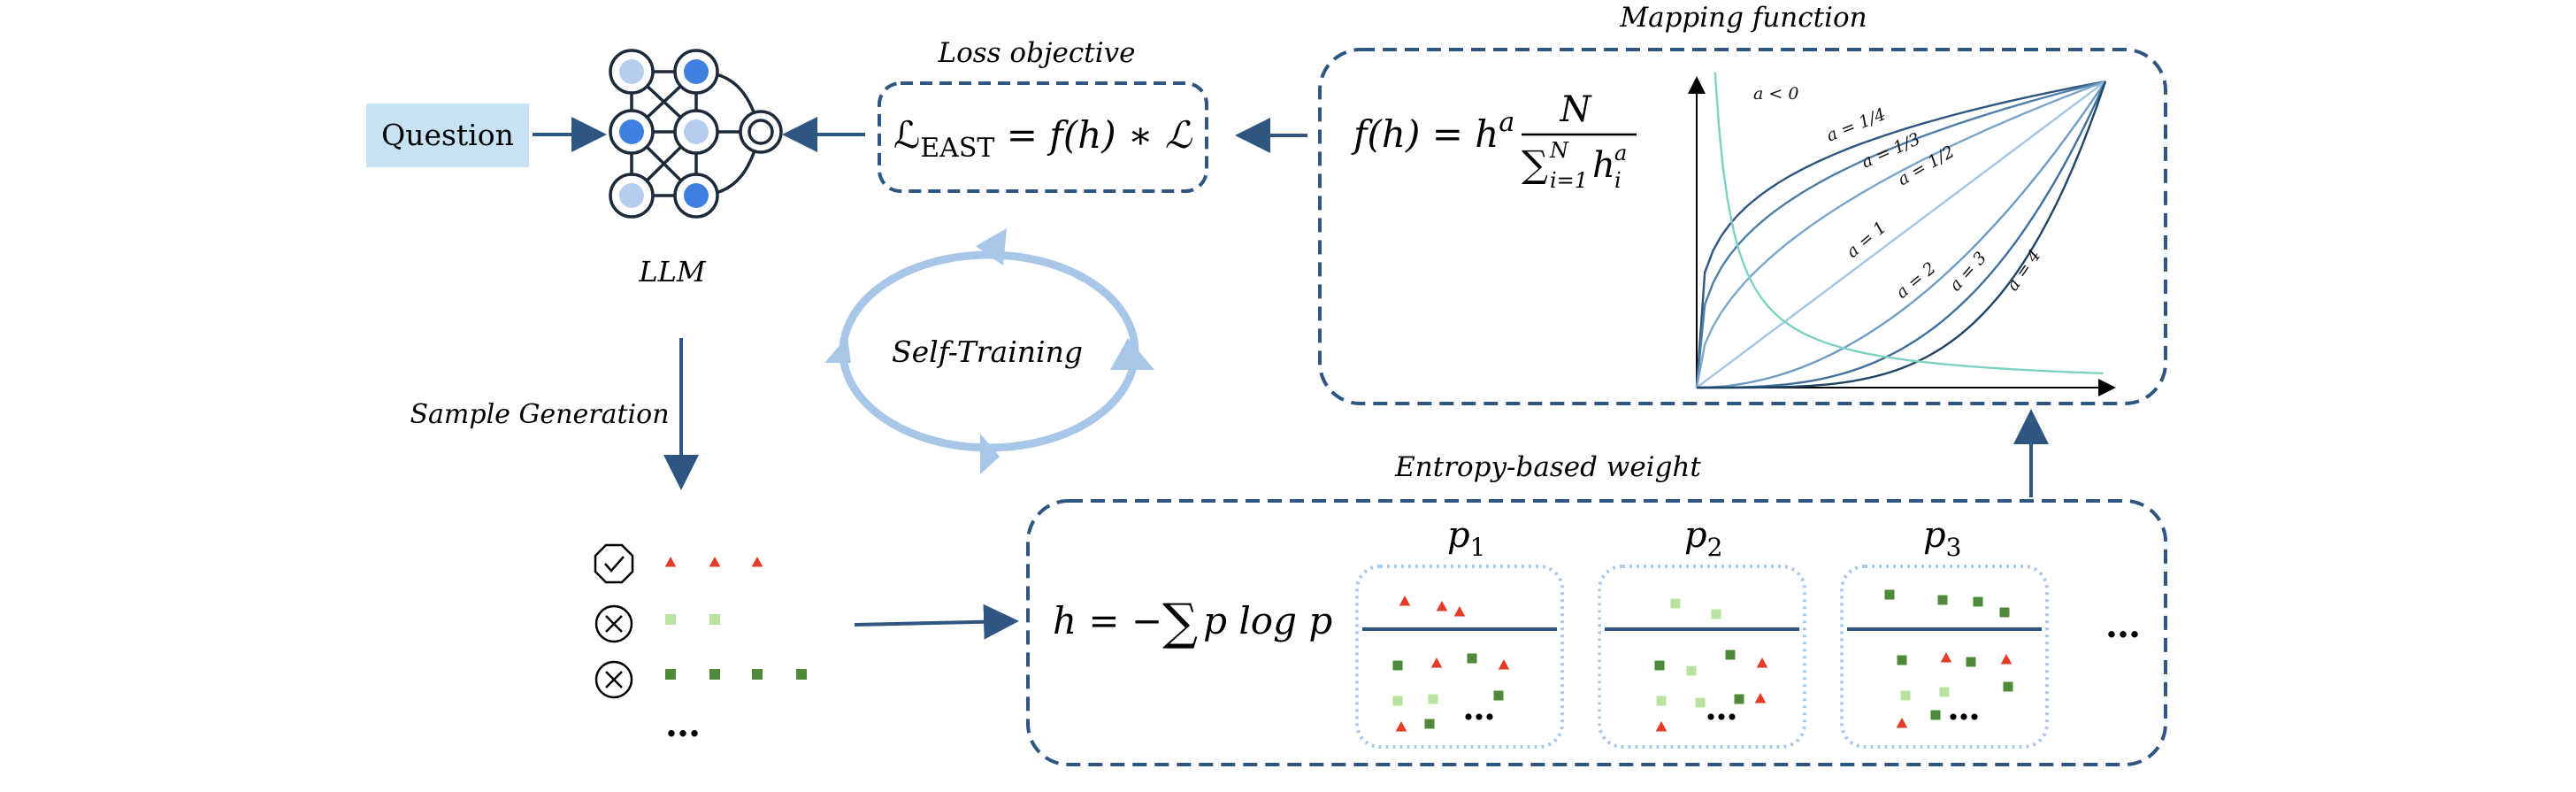 Image resolution: width=2576 pixels, height=792 pixels. What do you see at coordinates (1494, 141) in the screenshot?
I see `mapping-formula: f(h) = ha N ∑ N i=1 h a i` at bounding box center [1494, 141].